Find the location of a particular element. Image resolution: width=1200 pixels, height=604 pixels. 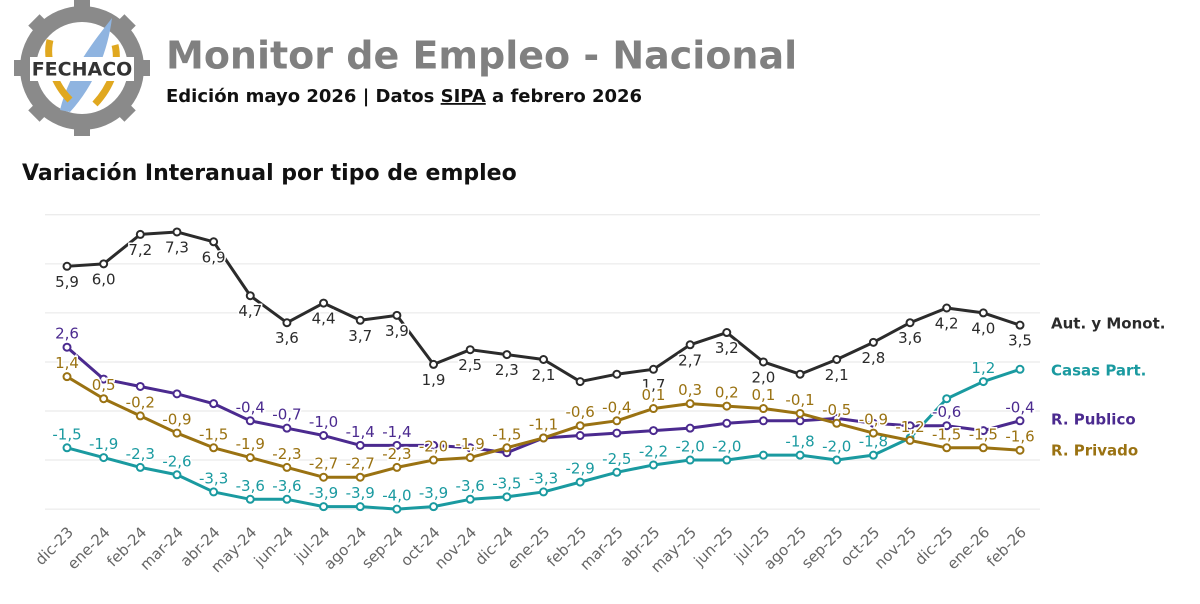

data-label: -0,1 is located at coordinates (799, 400).